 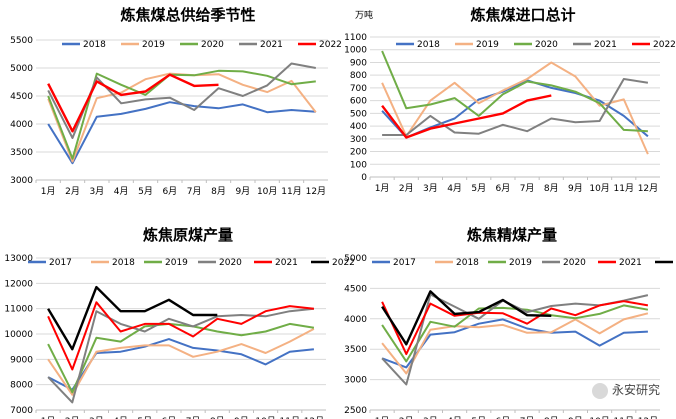 I want to click on y-tick-label: 5500, so click(x=21, y=41).